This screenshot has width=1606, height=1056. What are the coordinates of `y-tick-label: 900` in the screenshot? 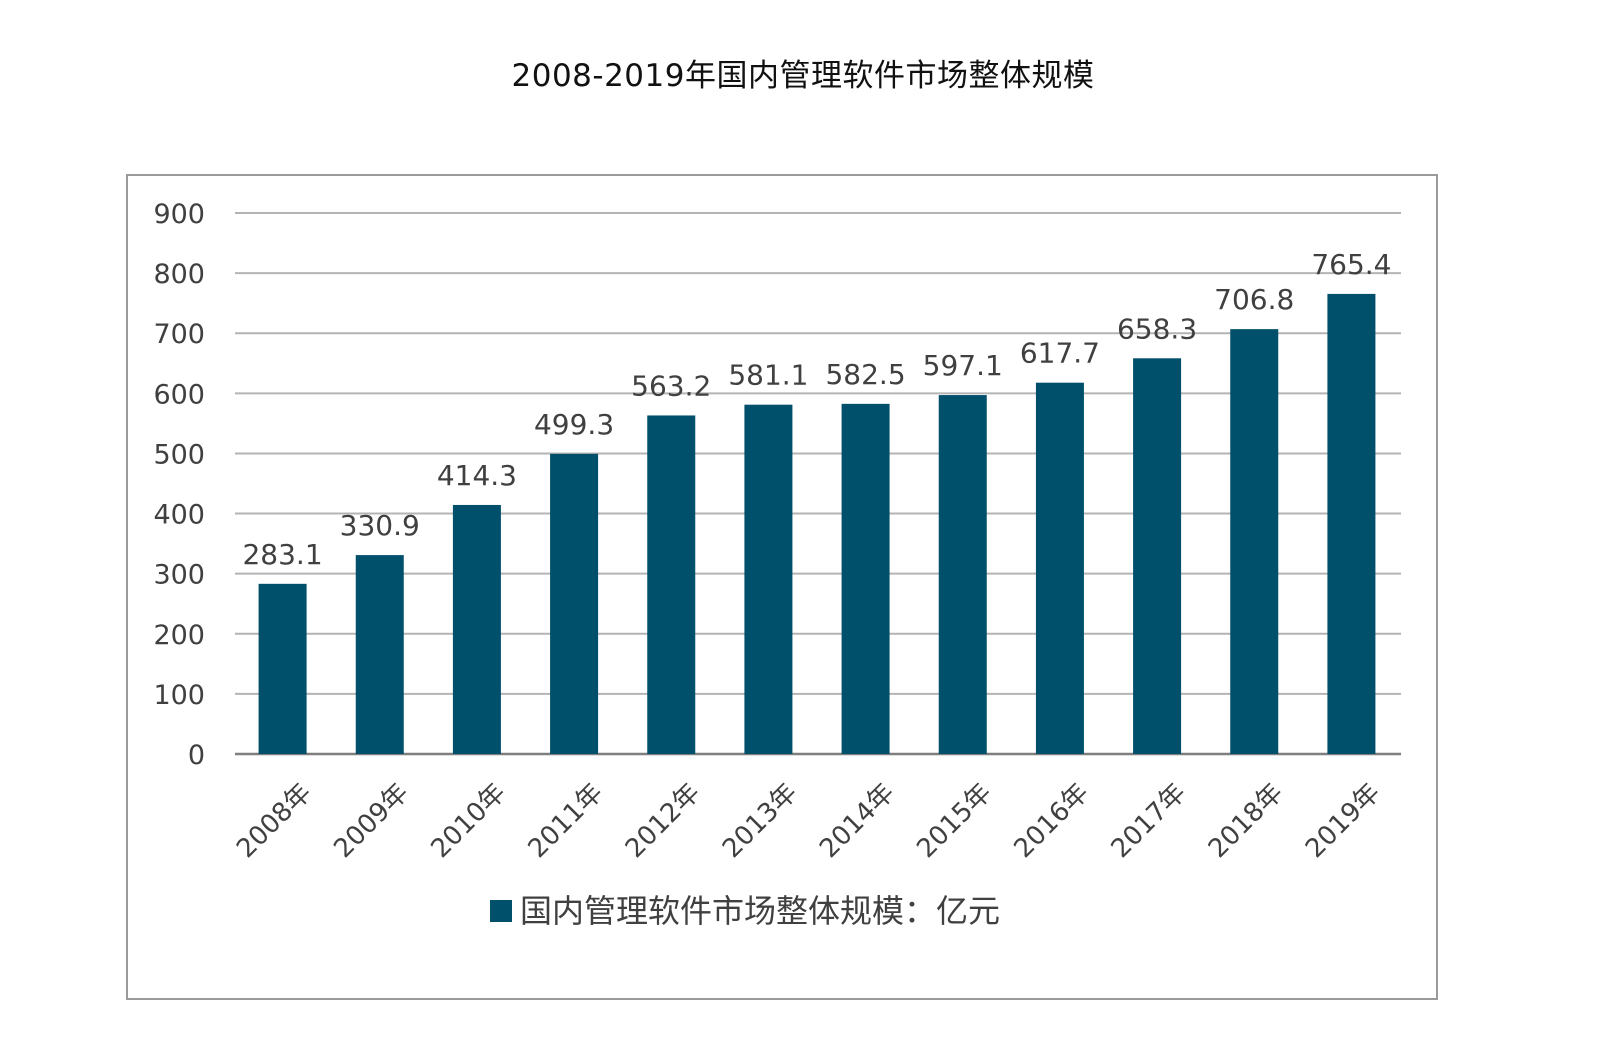 It's located at (179, 214).